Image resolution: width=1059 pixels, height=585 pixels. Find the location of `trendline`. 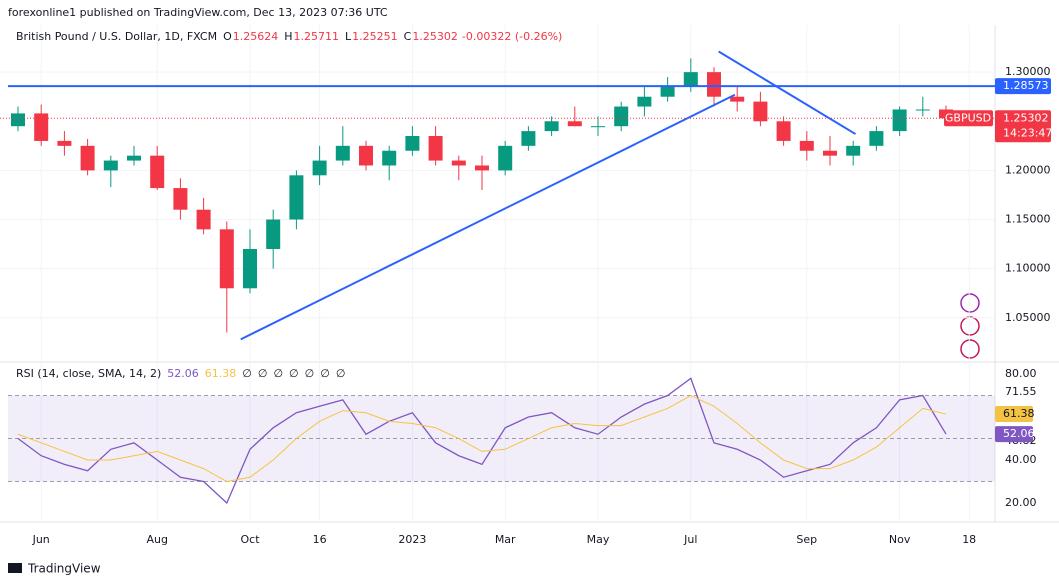

trendline is located at coordinates (787, 92).